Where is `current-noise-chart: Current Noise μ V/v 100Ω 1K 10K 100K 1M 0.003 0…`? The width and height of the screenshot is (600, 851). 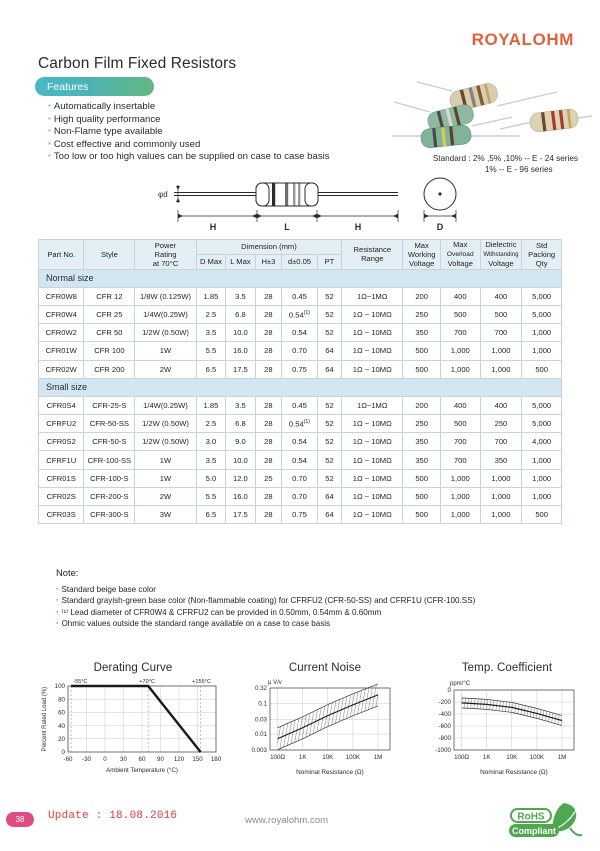 current-noise-chart: Current Noise μ V/v 100Ω 1K 10K 100K 1M 0.003 0… is located at coordinates (325, 725).